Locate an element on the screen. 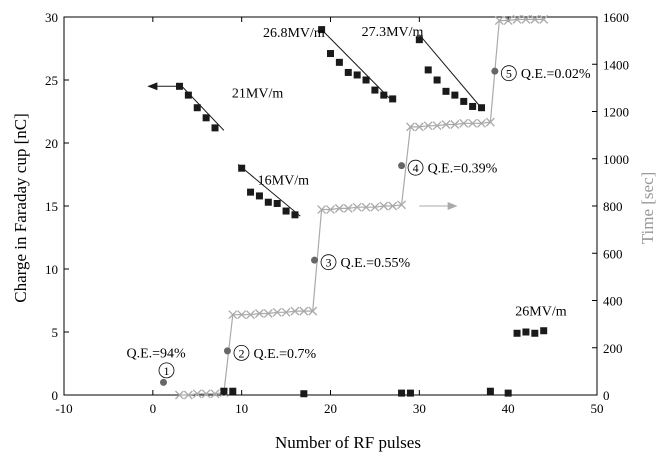 The width and height of the screenshot is (669, 454). y2-tick-label: 0 is located at coordinates (606, 395).